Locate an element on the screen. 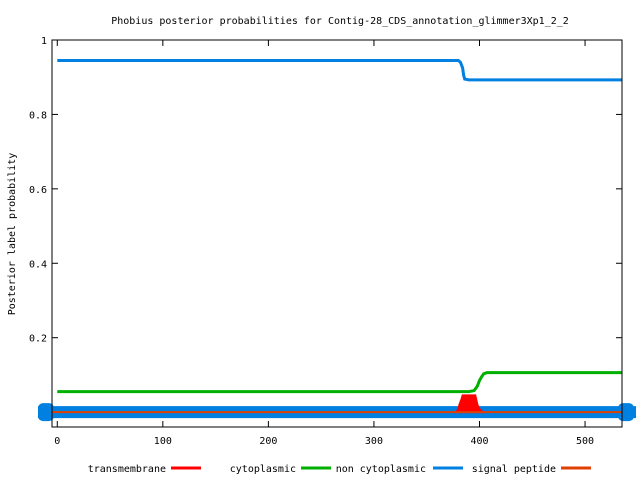 The width and height of the screenshot is (640, 480). y-tick-label: 1 is located at coordinates (44, 41).